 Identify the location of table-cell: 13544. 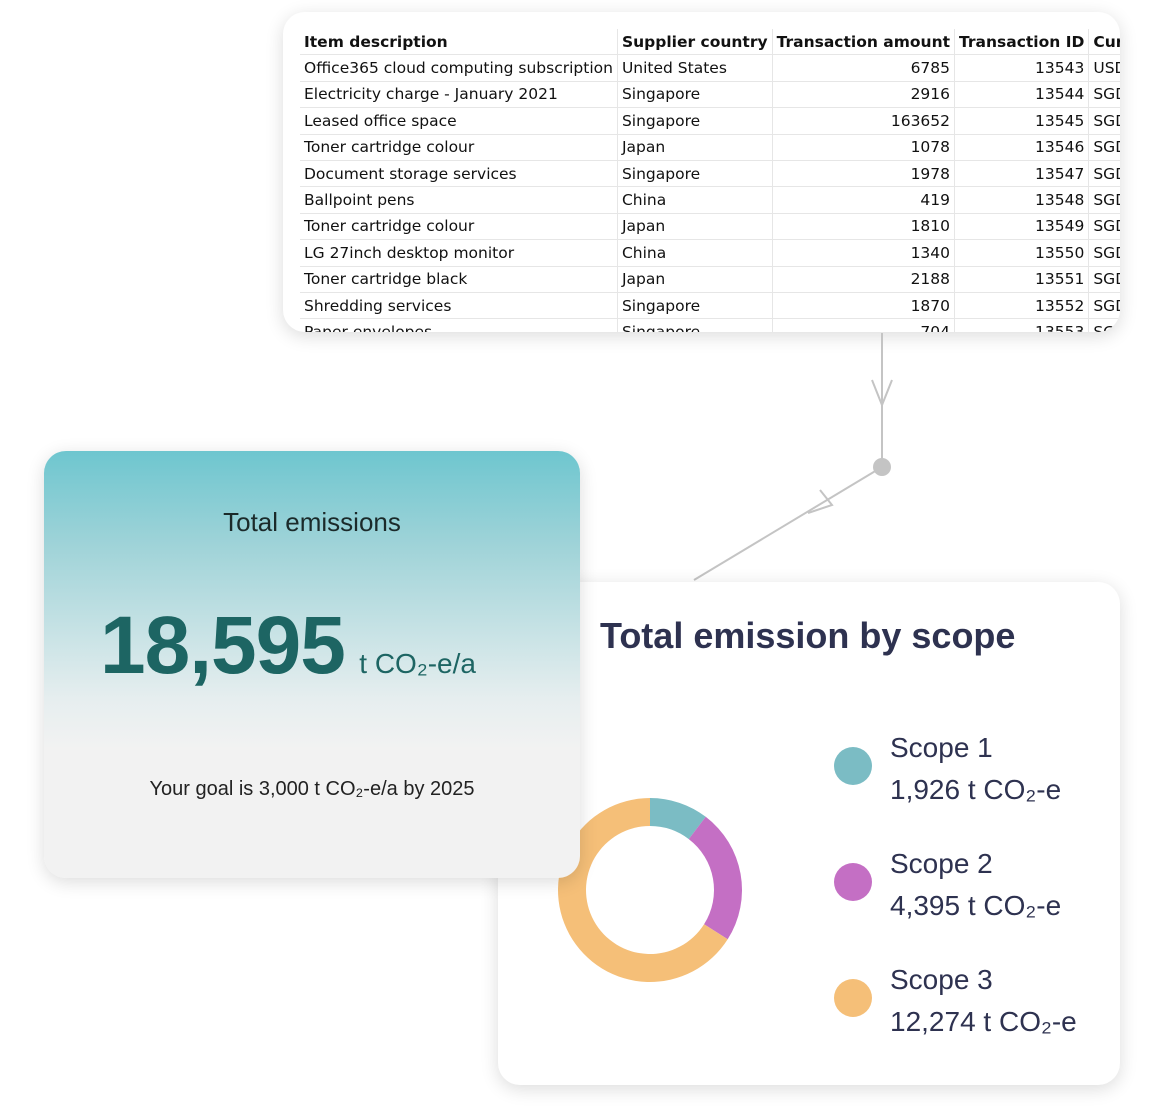
(1022, 95).